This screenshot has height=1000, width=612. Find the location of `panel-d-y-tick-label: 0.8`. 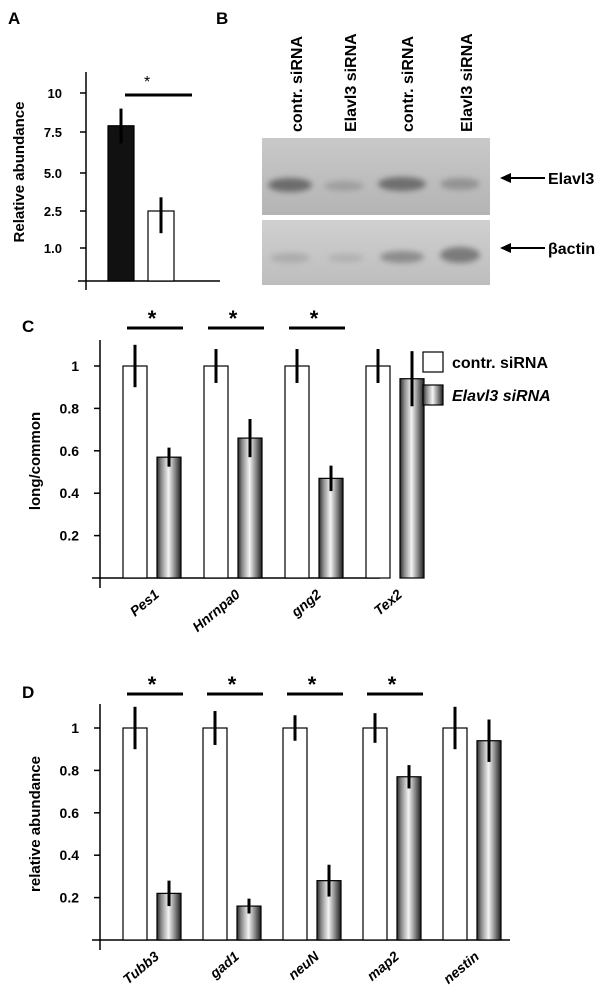

panel-d-y-tick-label: 0.8 is located at coordinates (70, 770).